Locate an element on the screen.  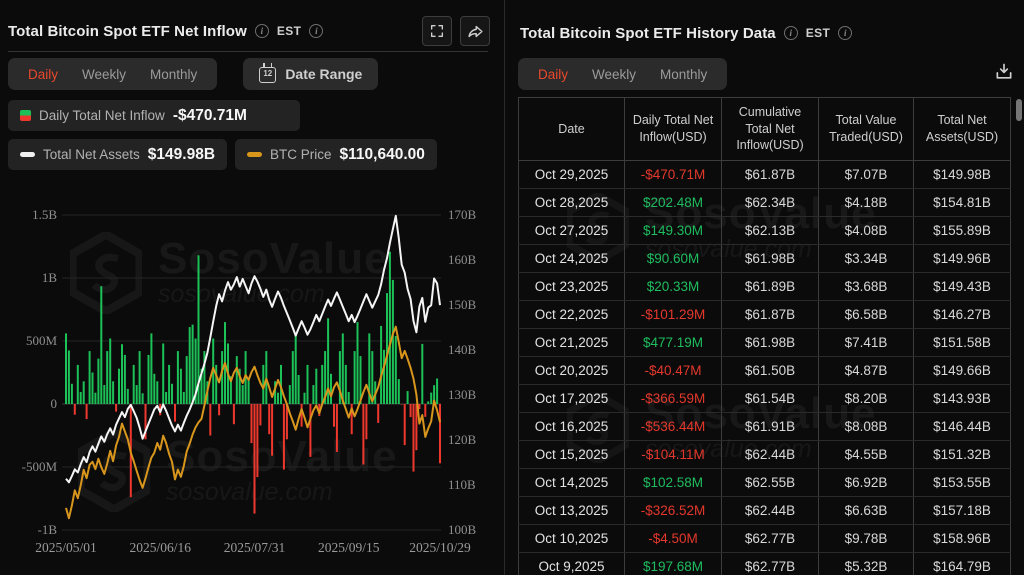
table-row: Oct 21,2025 $477.19M $61.98B $7.41B $151.58B is located at coordinates (764, 342).